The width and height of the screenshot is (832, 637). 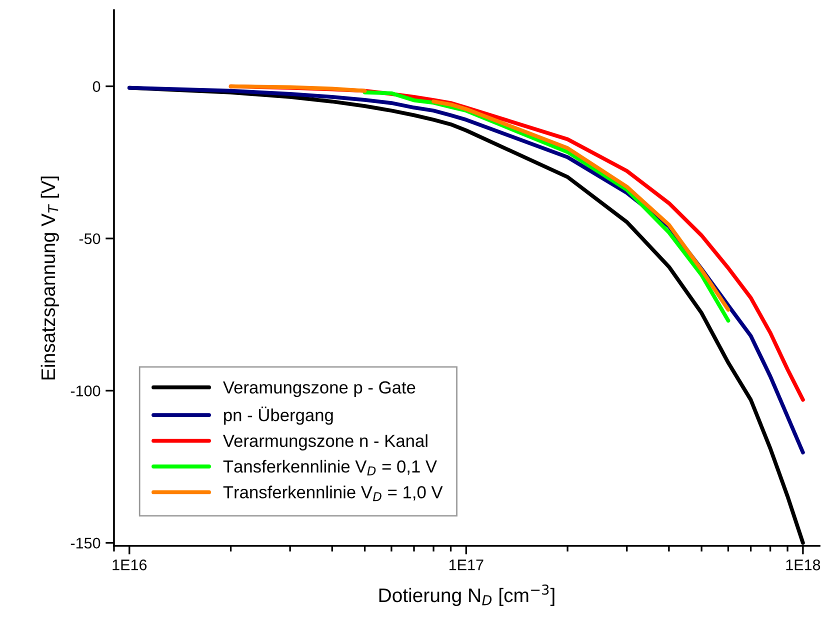 I want to click on y-tick-label: 0, so click(x=96, y=86).